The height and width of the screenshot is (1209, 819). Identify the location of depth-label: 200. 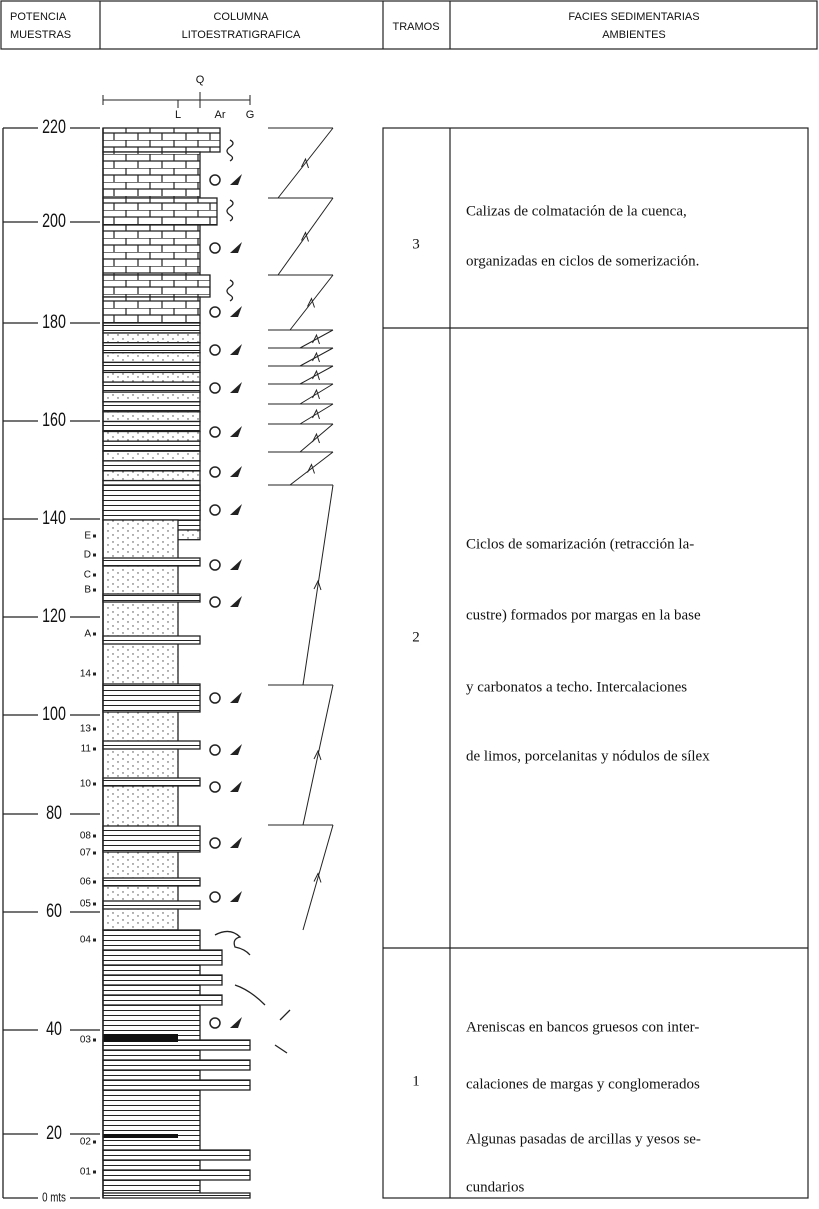
(54, 220).